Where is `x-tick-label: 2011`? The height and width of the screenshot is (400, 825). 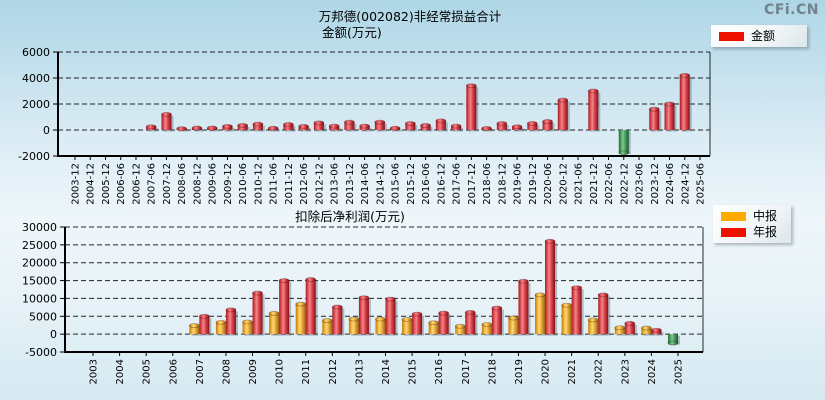 x-tick-label: 2011 is located at coordinates (306, 371).